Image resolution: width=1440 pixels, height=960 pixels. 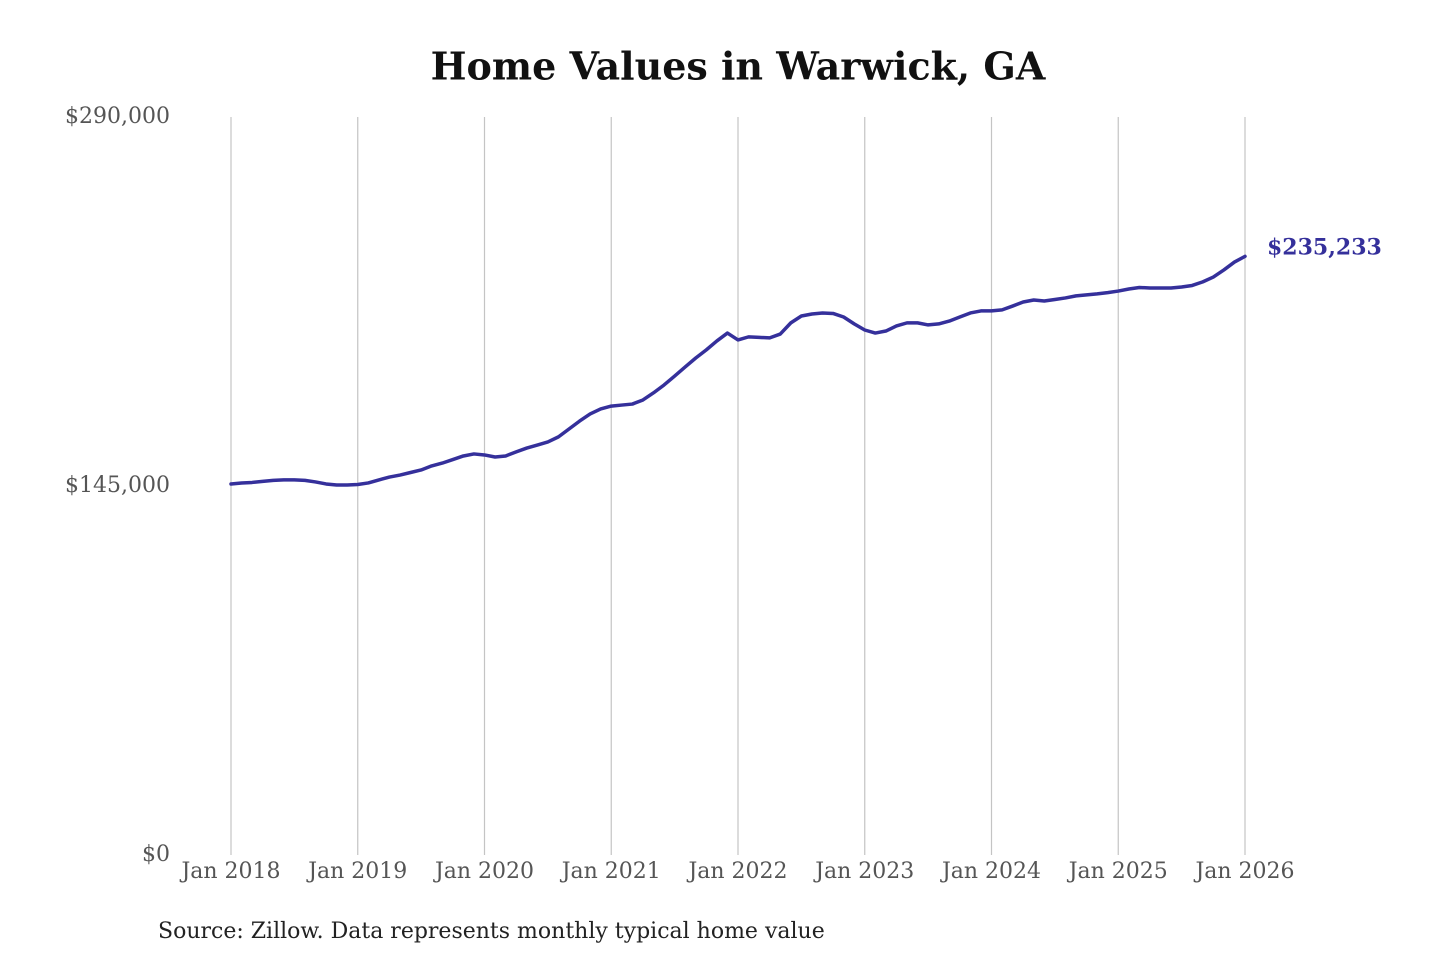 What do you see at coordinates (117, 485) in the screenshot?
I see `y-tick-label: $145,000` at bounding box center [117, 485].